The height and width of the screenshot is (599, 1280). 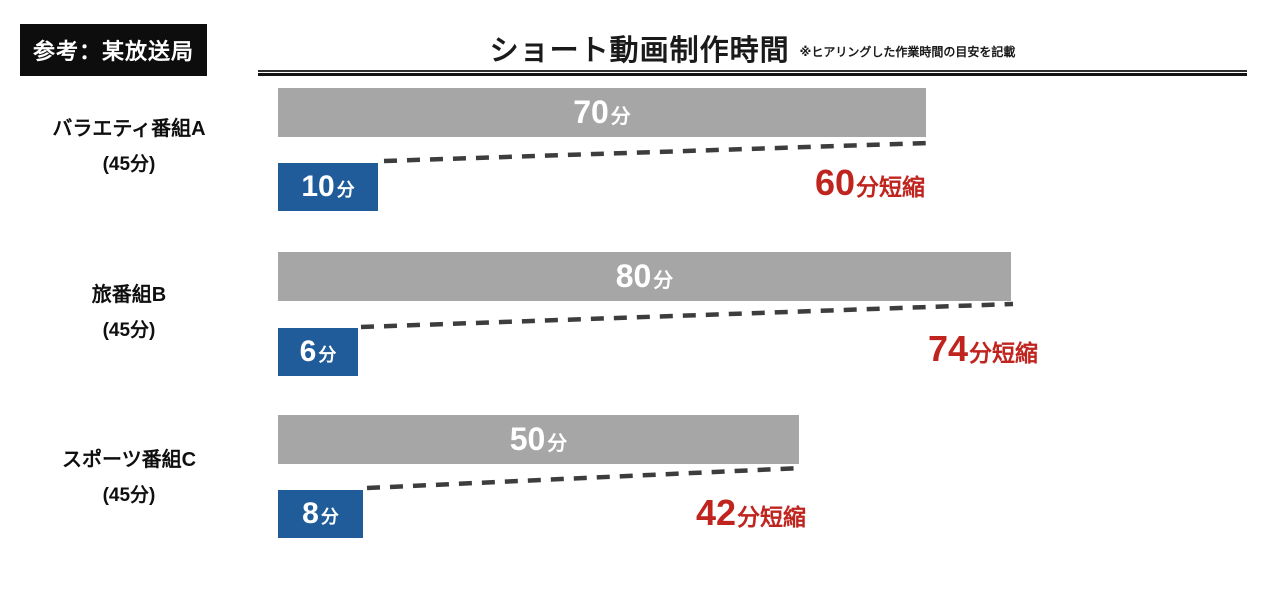 I want to click on chart-title: ショート動画制作時間, so click(x=639, y=51).